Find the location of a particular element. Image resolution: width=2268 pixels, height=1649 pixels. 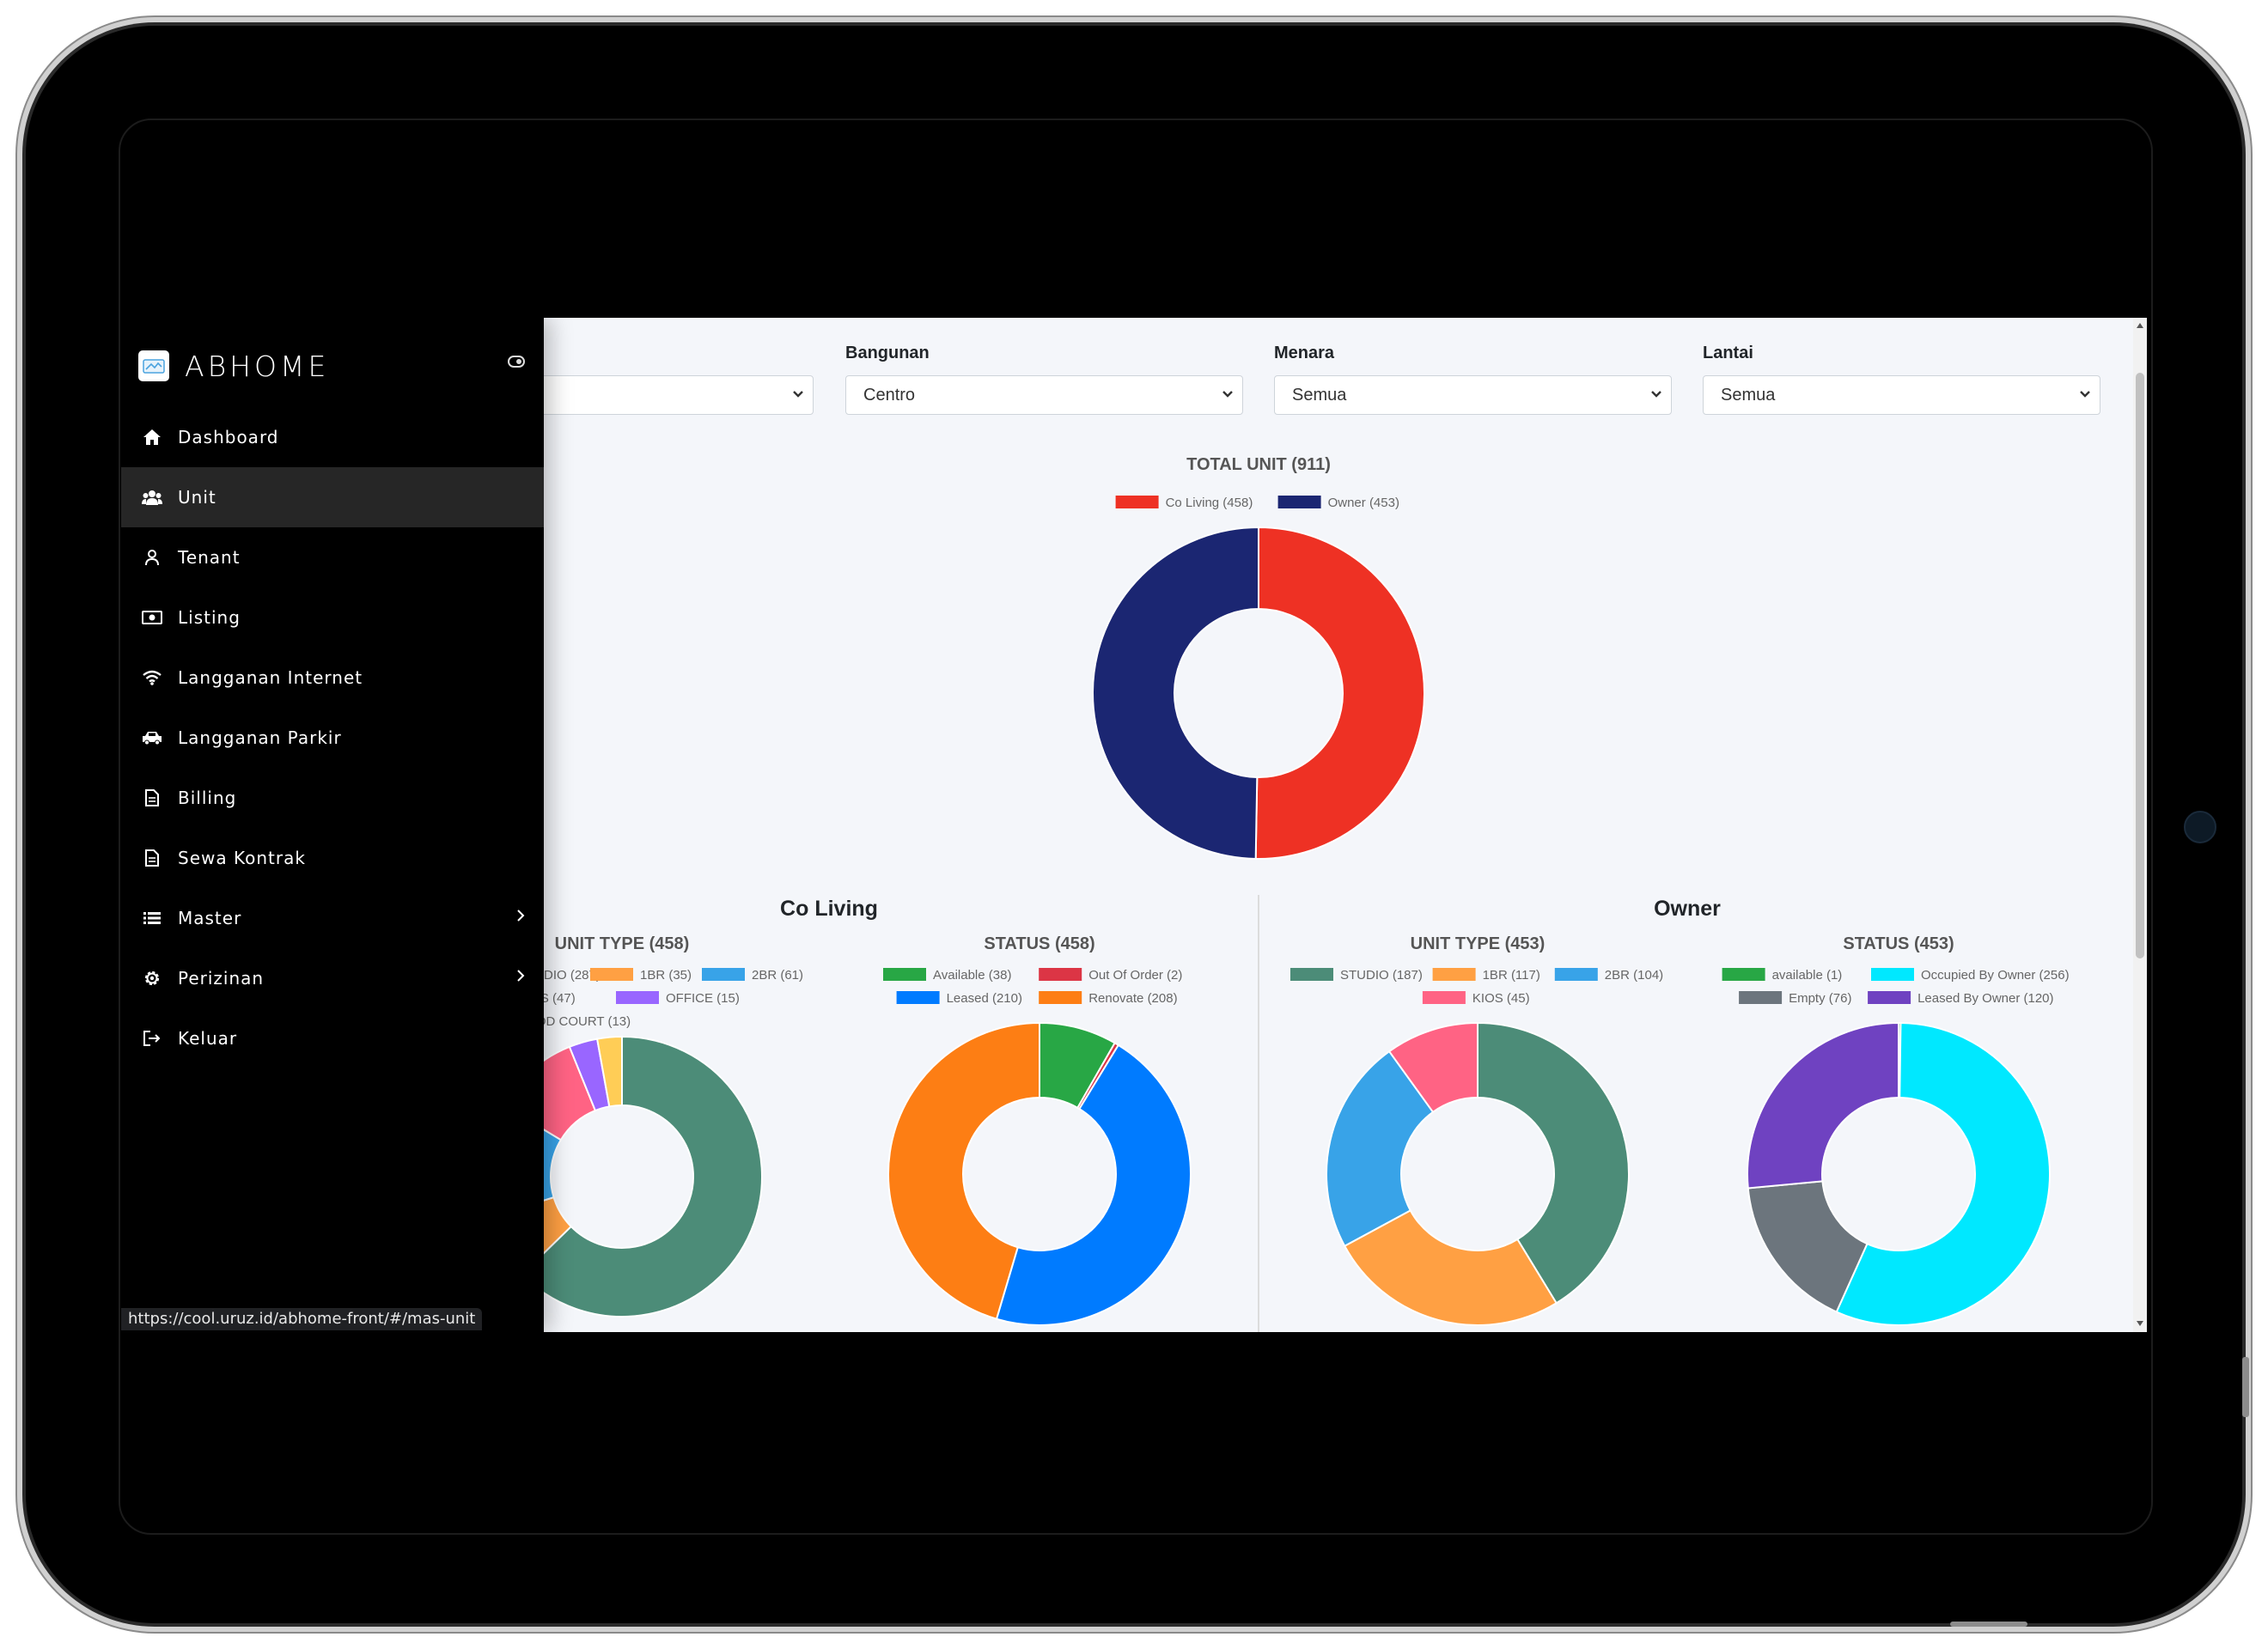

user-icon is located at coordinates (152, 558).